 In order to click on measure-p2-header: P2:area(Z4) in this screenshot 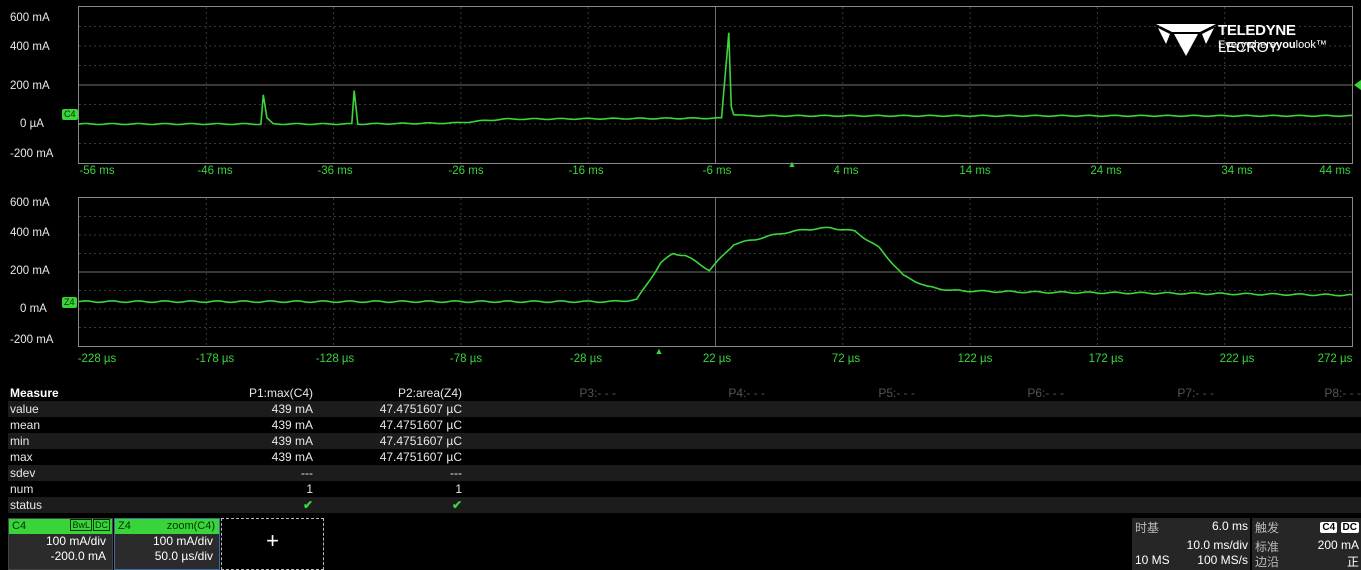, I will do `click(429, 393)`.